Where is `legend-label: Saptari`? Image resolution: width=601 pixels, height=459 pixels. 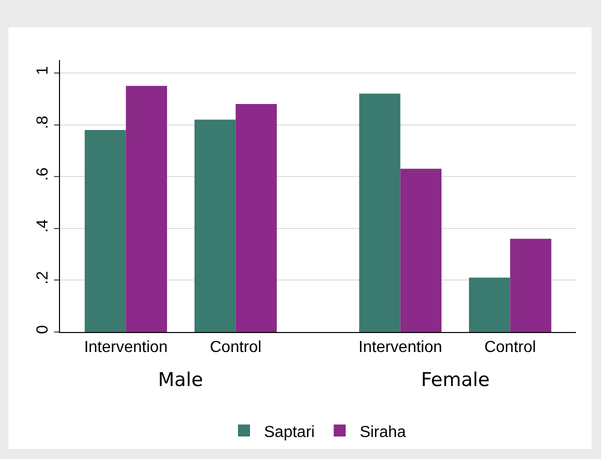
legend-label: Saptari is located at coordinates (289, 432).